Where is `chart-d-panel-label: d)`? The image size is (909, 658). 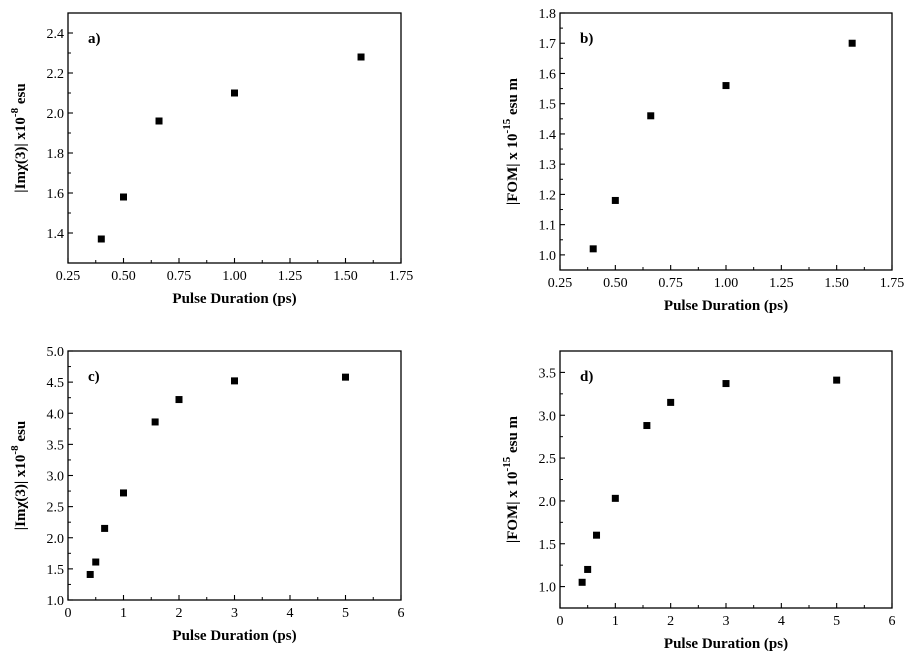
chart-d-panel-label: d) is located at coordinates (586, 377).